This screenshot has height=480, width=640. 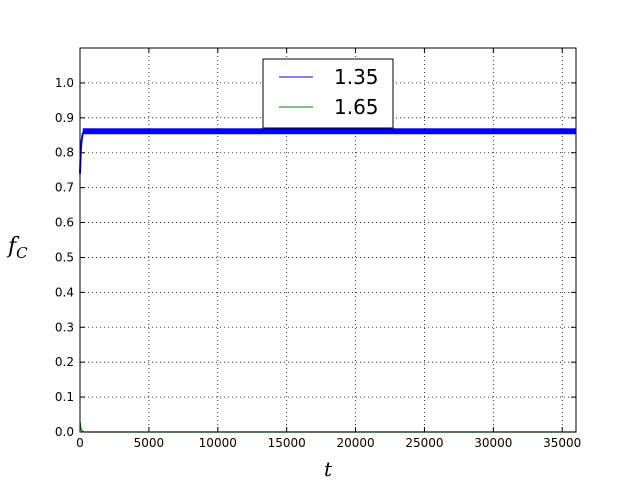 I want to click on y-tick-label: 0.4, so click(x=64, y=292).